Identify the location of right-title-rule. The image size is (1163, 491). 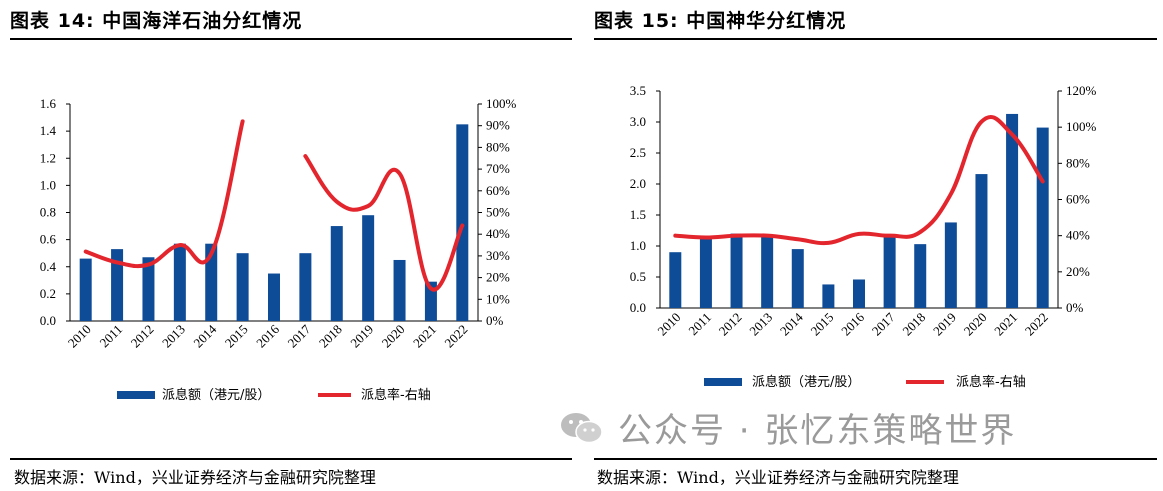
(875, 39).